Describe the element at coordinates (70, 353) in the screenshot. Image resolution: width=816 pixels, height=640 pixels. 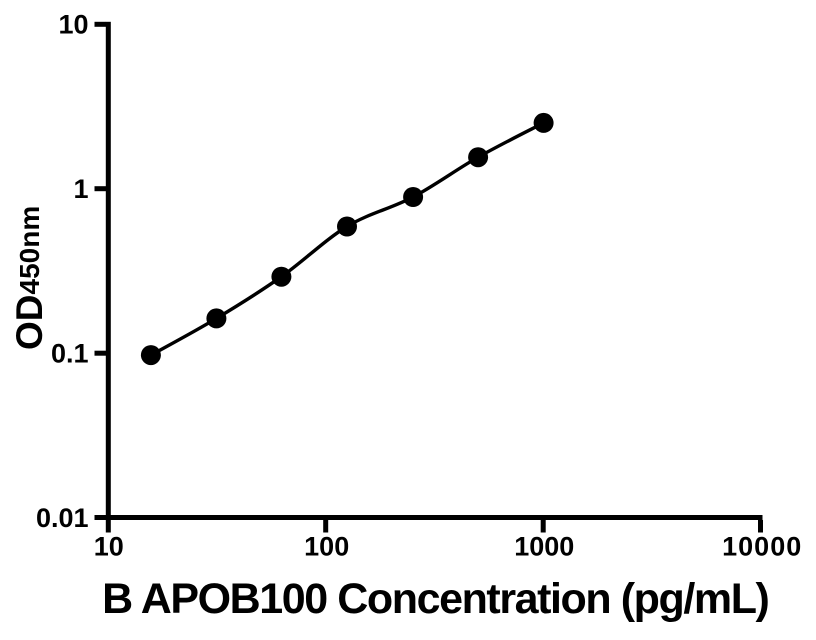
I see `svg-text: 0.1` at that location.